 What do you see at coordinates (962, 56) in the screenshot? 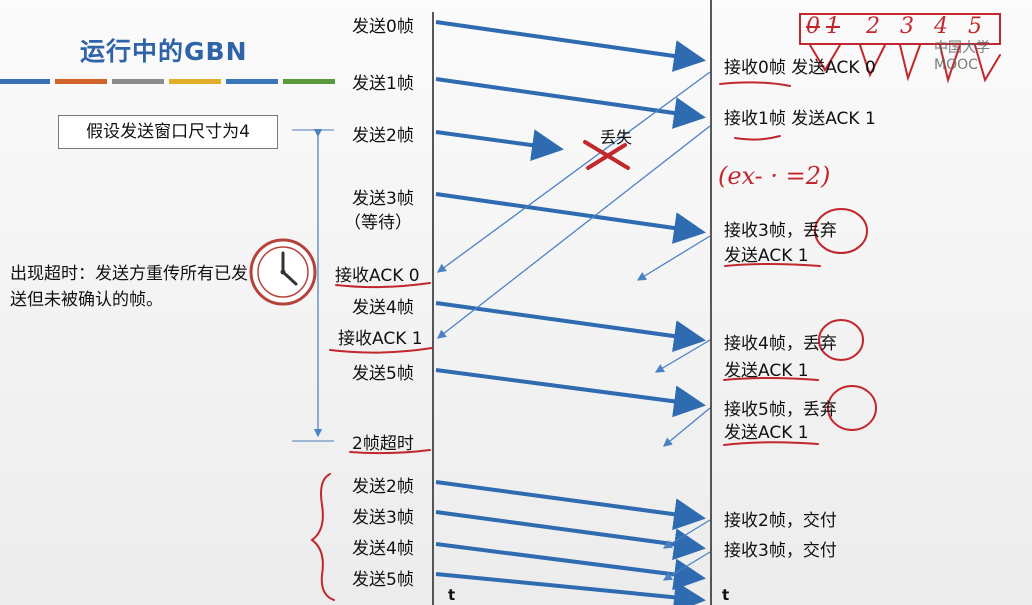
I see `watermark: 中国大学MOOC` at bounding box center [962, 56].